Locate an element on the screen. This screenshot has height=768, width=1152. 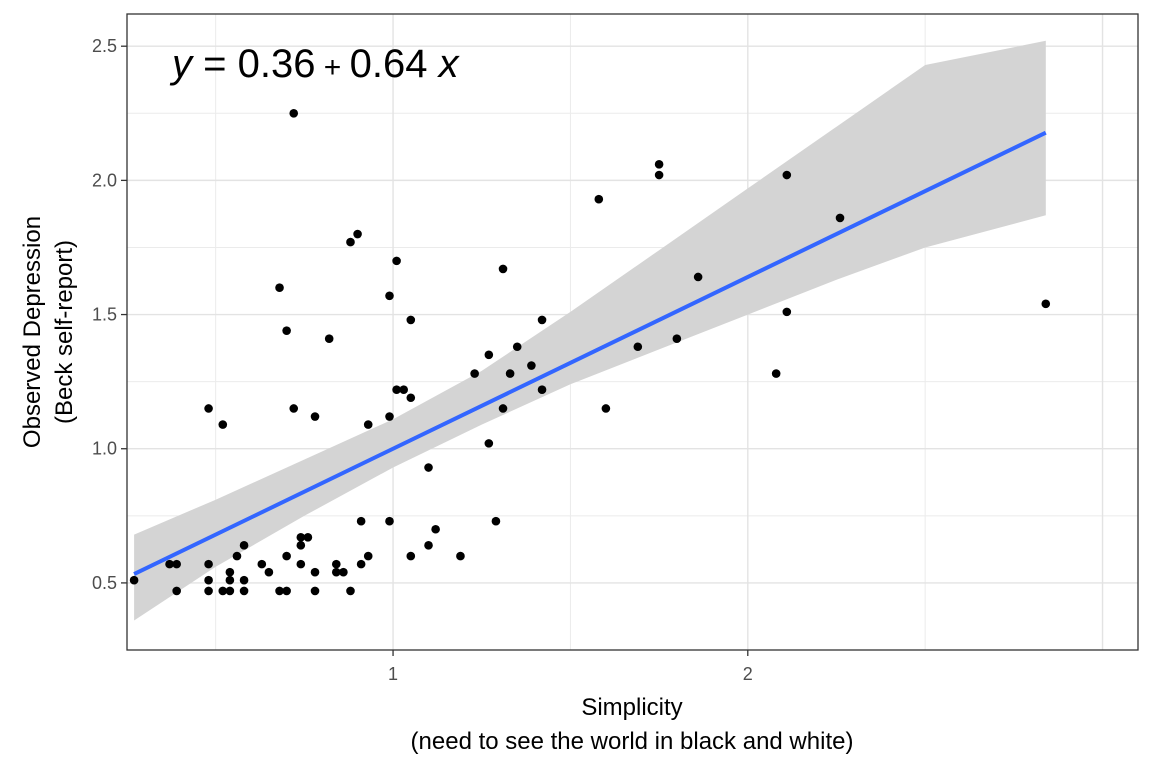
equation-slope: 0.64 is located at coordinates (394, 64).